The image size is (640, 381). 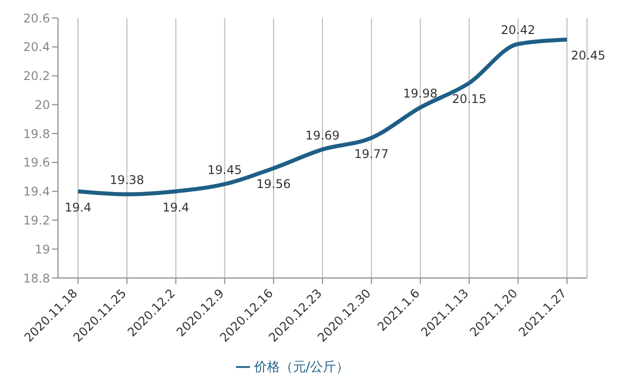 I want to click on data-label: 19.98, so click(x=420, y=93).